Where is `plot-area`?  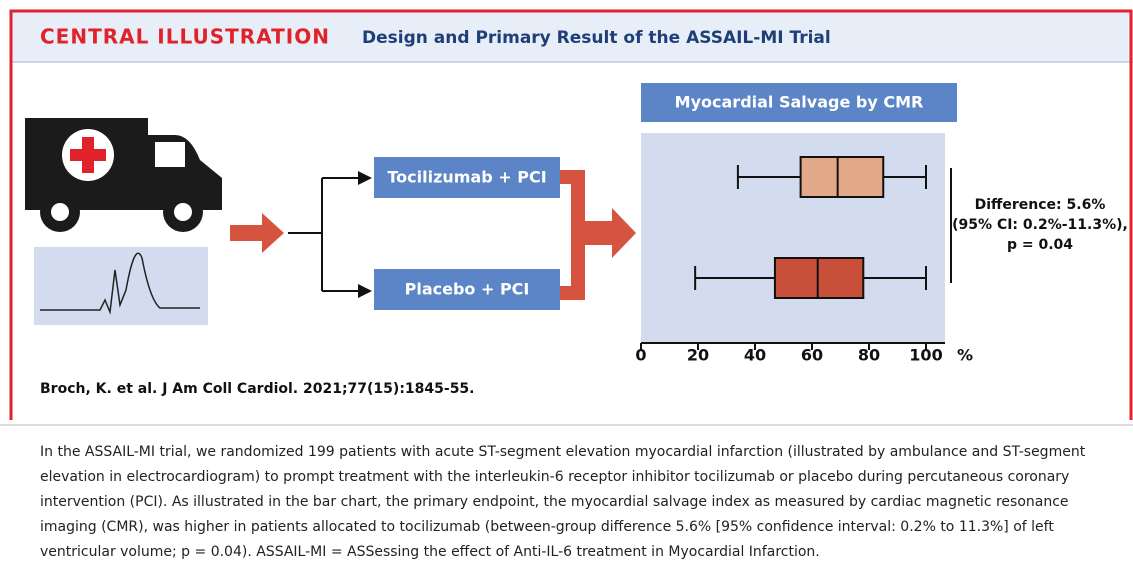 plot-area is located at coordinates (793, 238).